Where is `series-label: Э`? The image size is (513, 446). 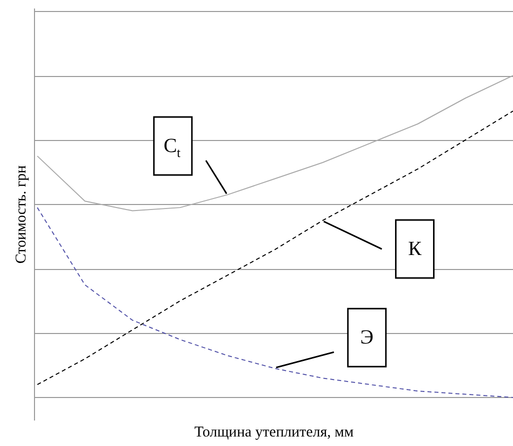 series-label: Э is located at coordinates (367, 337).